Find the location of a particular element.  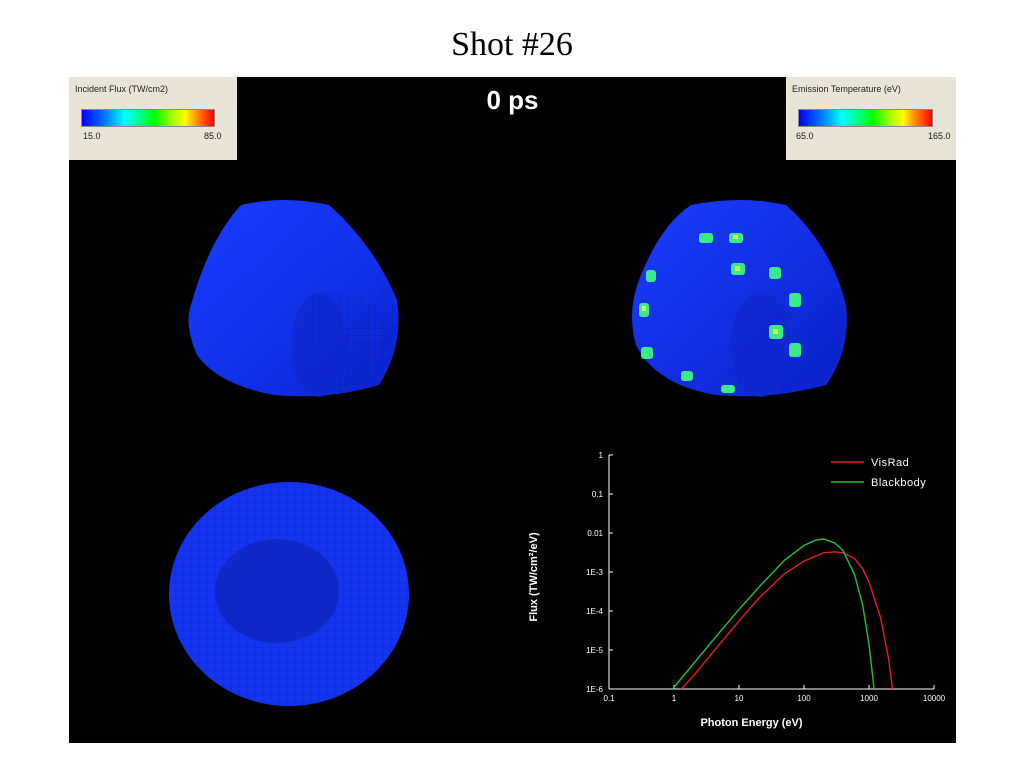

x-axis-label: Photon Energy (eV) is located at coordinates (751, 723).